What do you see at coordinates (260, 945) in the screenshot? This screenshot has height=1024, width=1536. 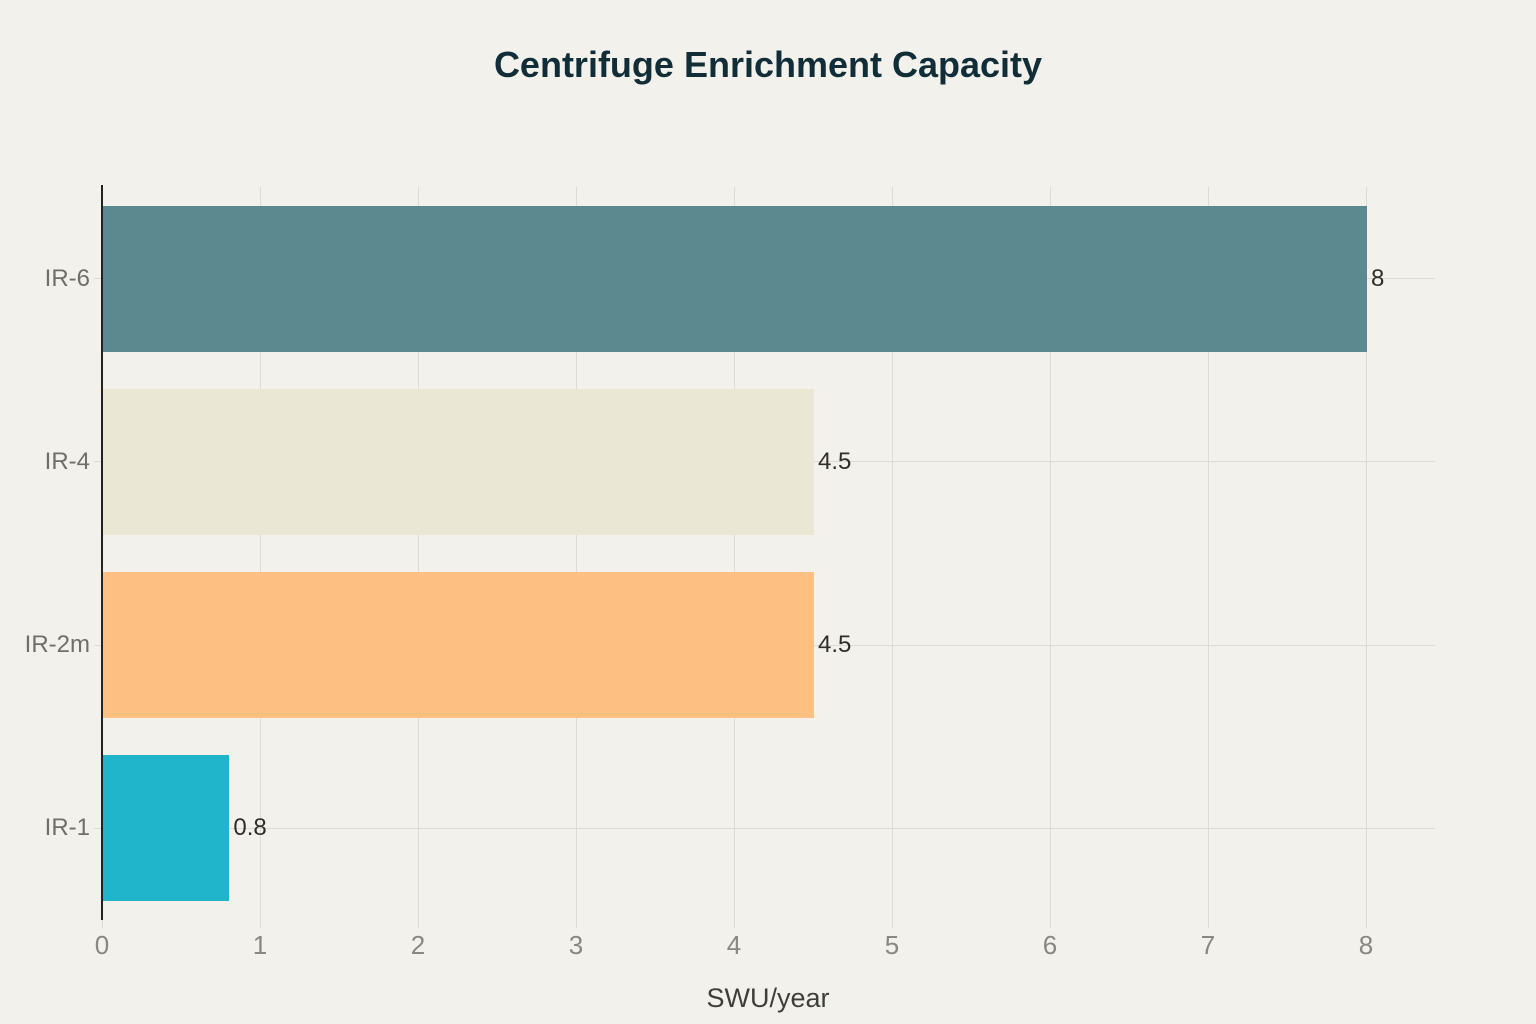 I see `x-tick-label: 1` at bounding box center [260, 945].